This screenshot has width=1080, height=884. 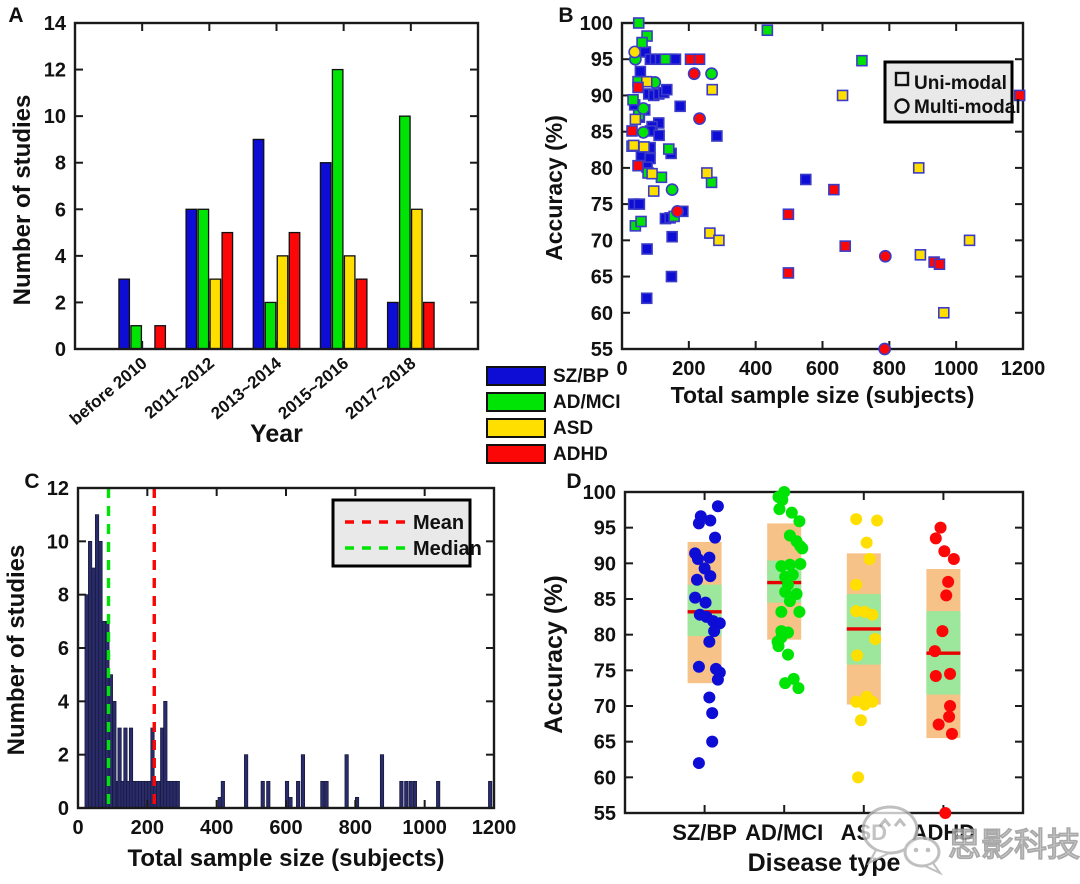 I want to click on y-tick-label: 70, so click(x=602, y=241).